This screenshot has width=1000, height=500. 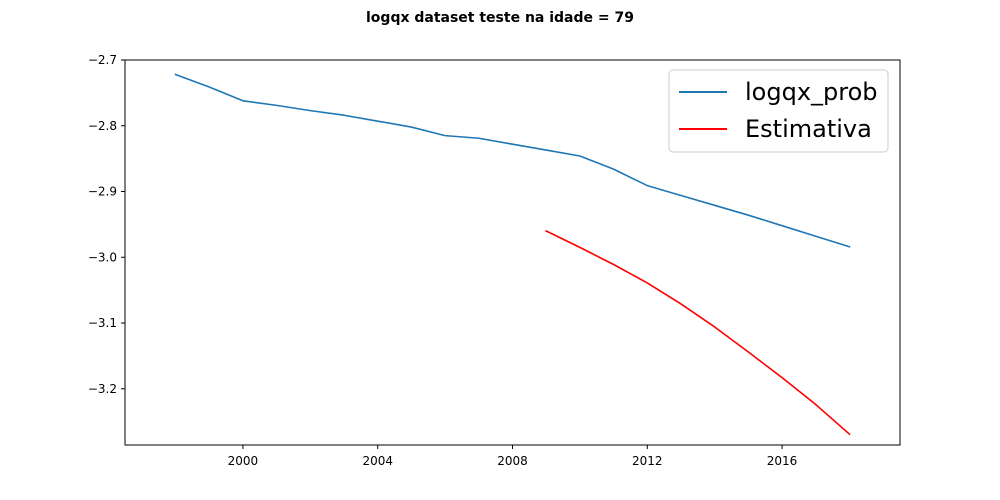 What do you see at coordinates (512, 461) in the screenshot?
I see `x-tick-label: 2008` at bounding box center [512, 461].